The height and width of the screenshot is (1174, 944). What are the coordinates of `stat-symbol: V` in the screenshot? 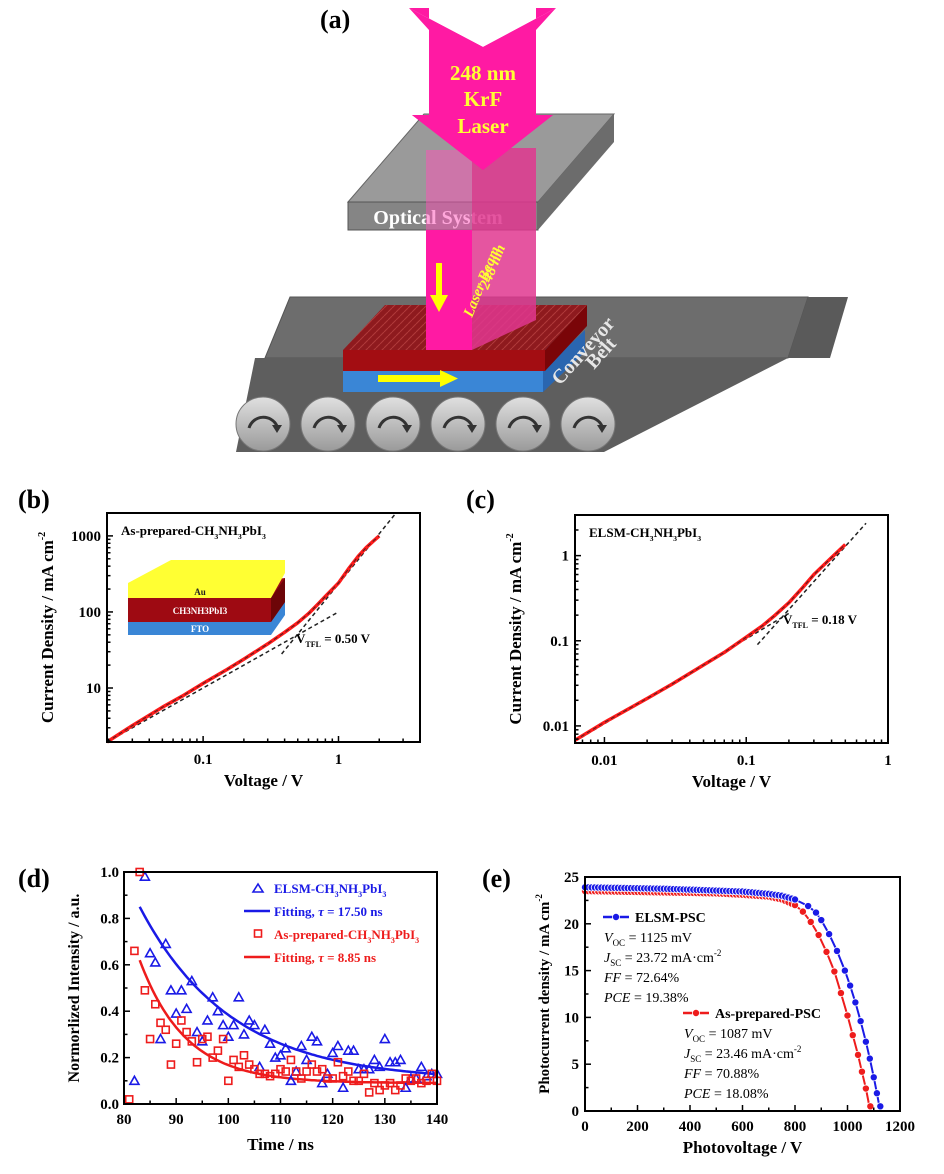 It's located at (609, 938).